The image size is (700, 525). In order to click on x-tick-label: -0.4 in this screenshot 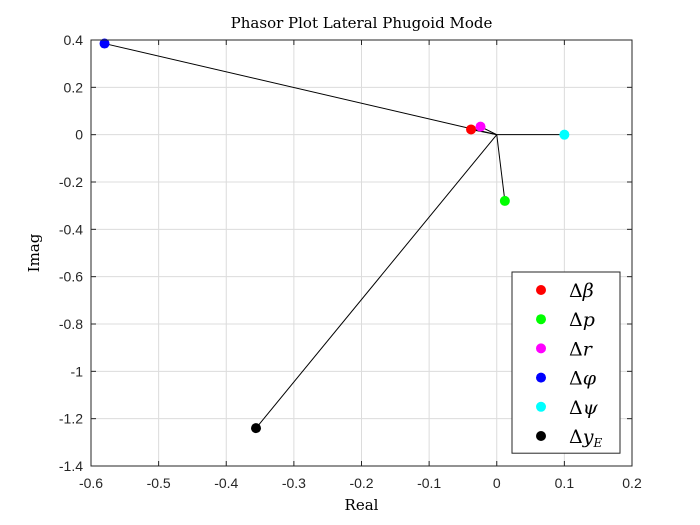, I will do `click(226, 483)`.